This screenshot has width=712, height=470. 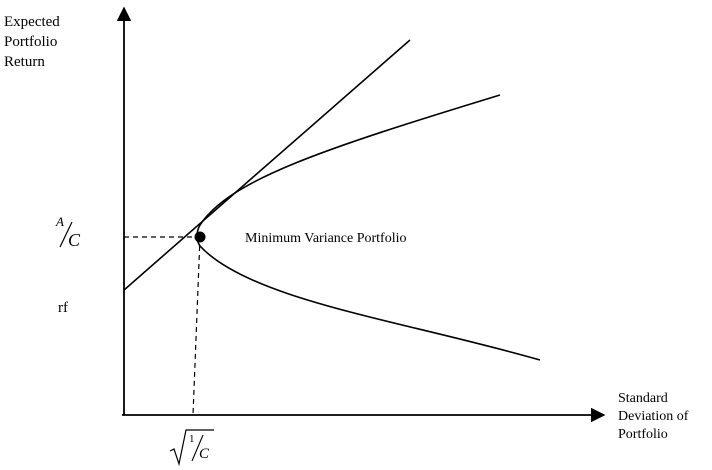 What do you see at coordinates (34, 42) in the screenshot?
I see `y-axis-label: Expected Portfolio Return` at bounding box center [34, 42].